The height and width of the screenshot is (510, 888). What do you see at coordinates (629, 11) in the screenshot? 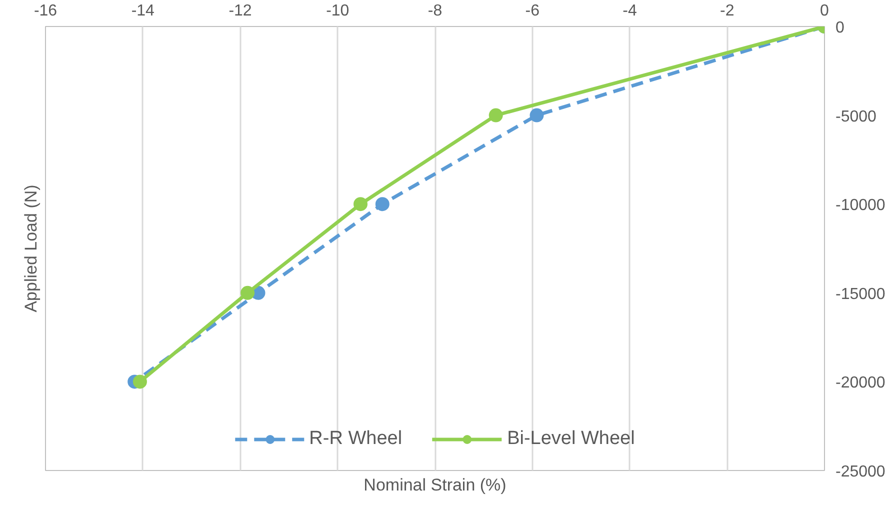
I see `x-tick-label: -4` at bounding box center [629, 11].